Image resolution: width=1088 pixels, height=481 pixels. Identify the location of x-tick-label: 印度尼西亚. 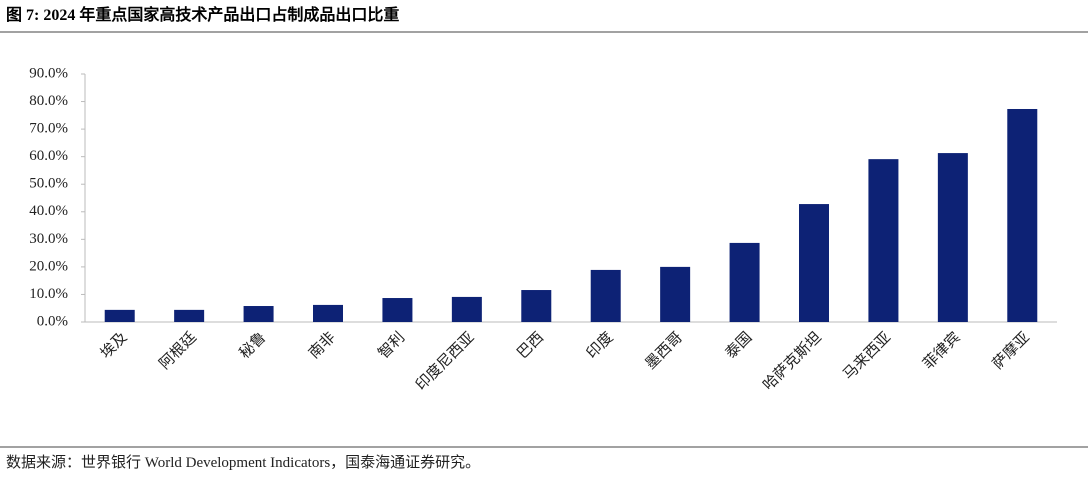
(445, 361).